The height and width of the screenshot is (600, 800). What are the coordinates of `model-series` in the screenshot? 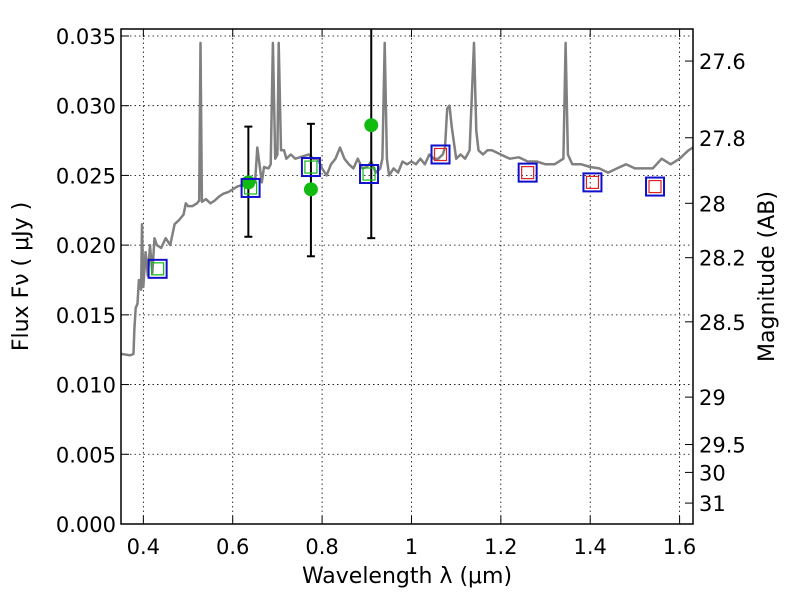 It's located at (406, 211).